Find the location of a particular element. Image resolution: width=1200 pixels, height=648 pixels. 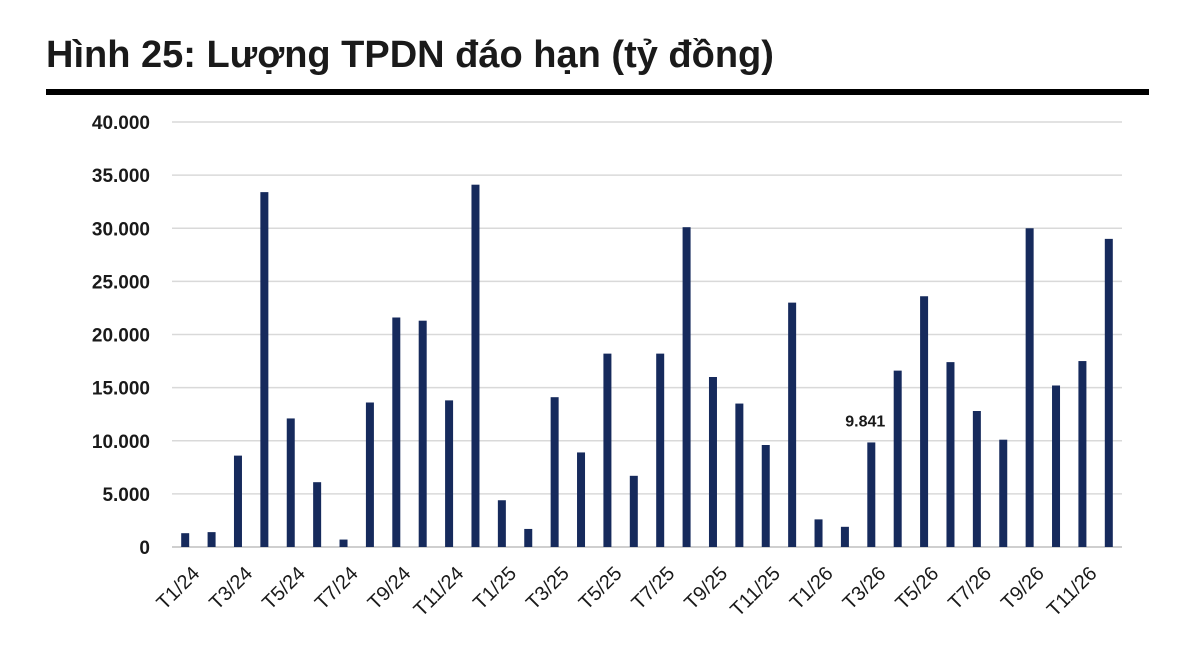

bar-T4/26 is located at coordinates (897, 458).